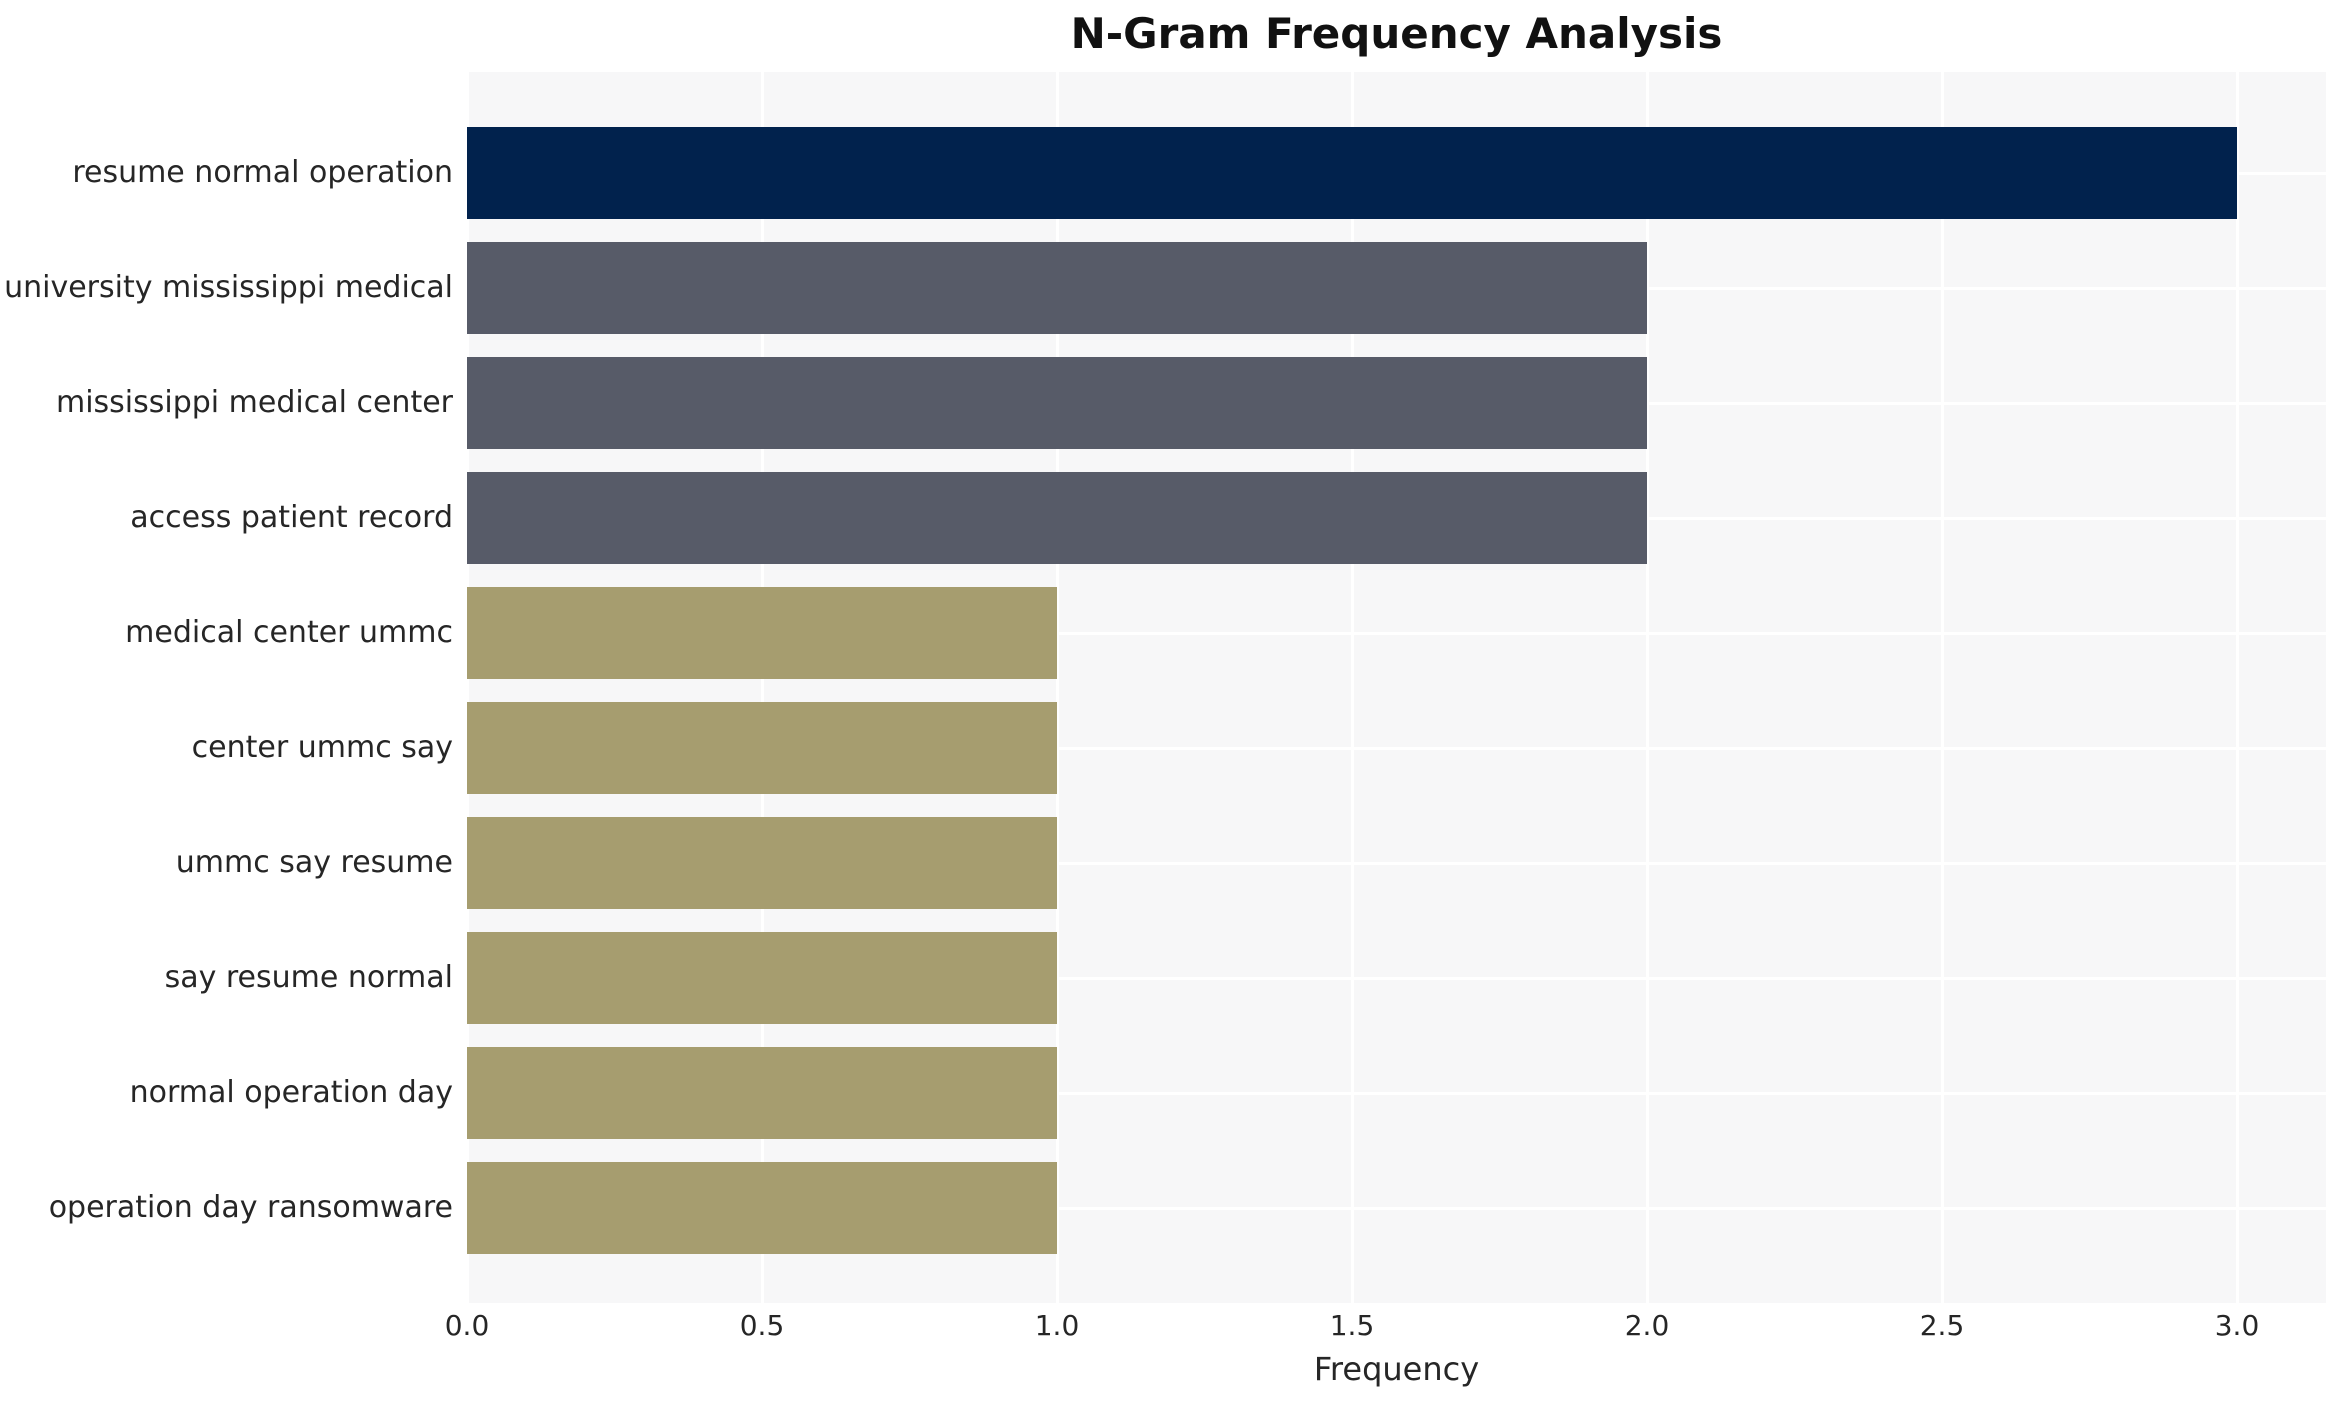  I want to click on x-axis-tick-label: 3.0, so click(2237, 1325).